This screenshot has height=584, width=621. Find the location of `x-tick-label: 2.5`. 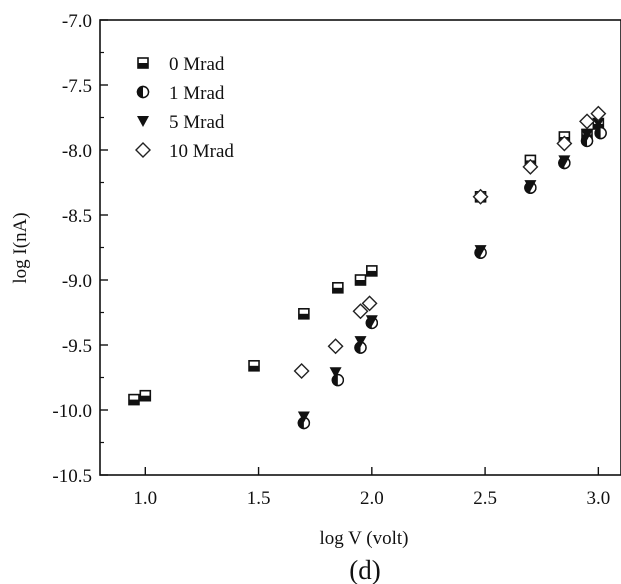

x-tick-label: 2.5 is located at coordinates (485, 498).